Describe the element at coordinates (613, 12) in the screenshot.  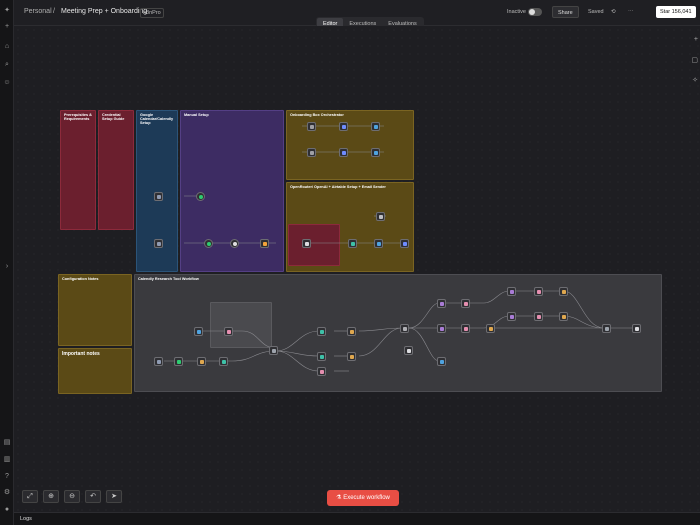
I see `history-icon: ⟲` at that location.